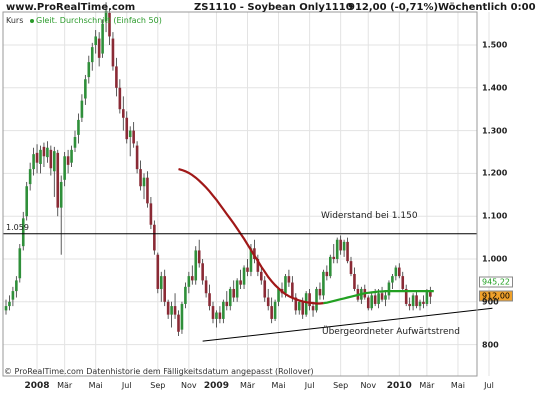  I want to click on ma-legend: Gleit. Durchschnitt (Einfach 50), so click(96, 20).